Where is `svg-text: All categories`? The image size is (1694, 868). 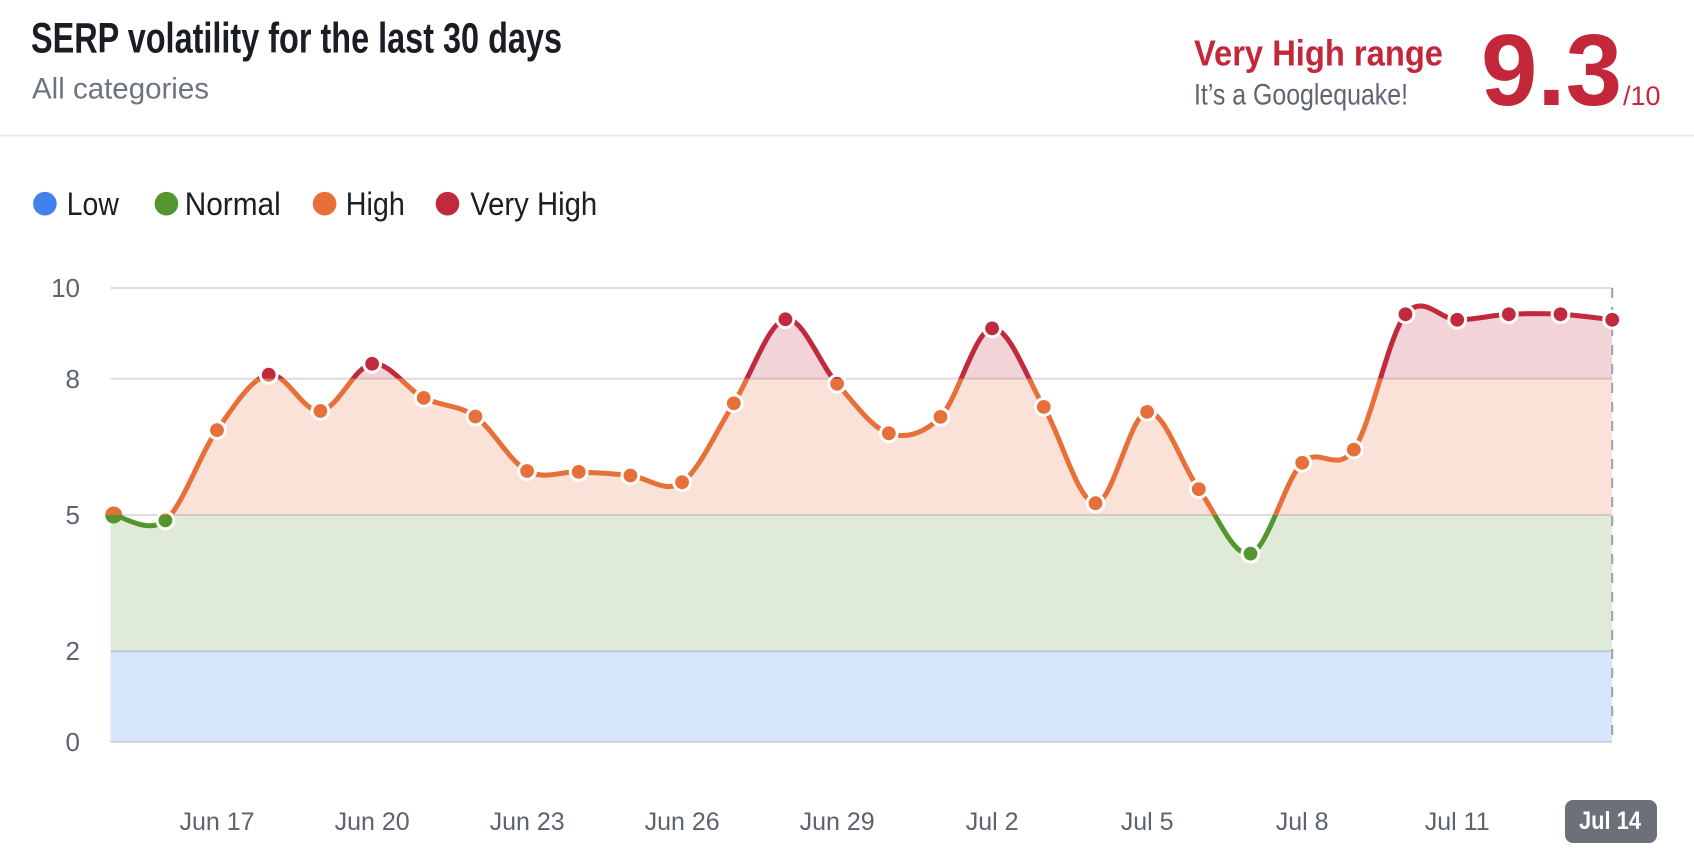 svg-text: All categories is located at coordinates (120, 89).